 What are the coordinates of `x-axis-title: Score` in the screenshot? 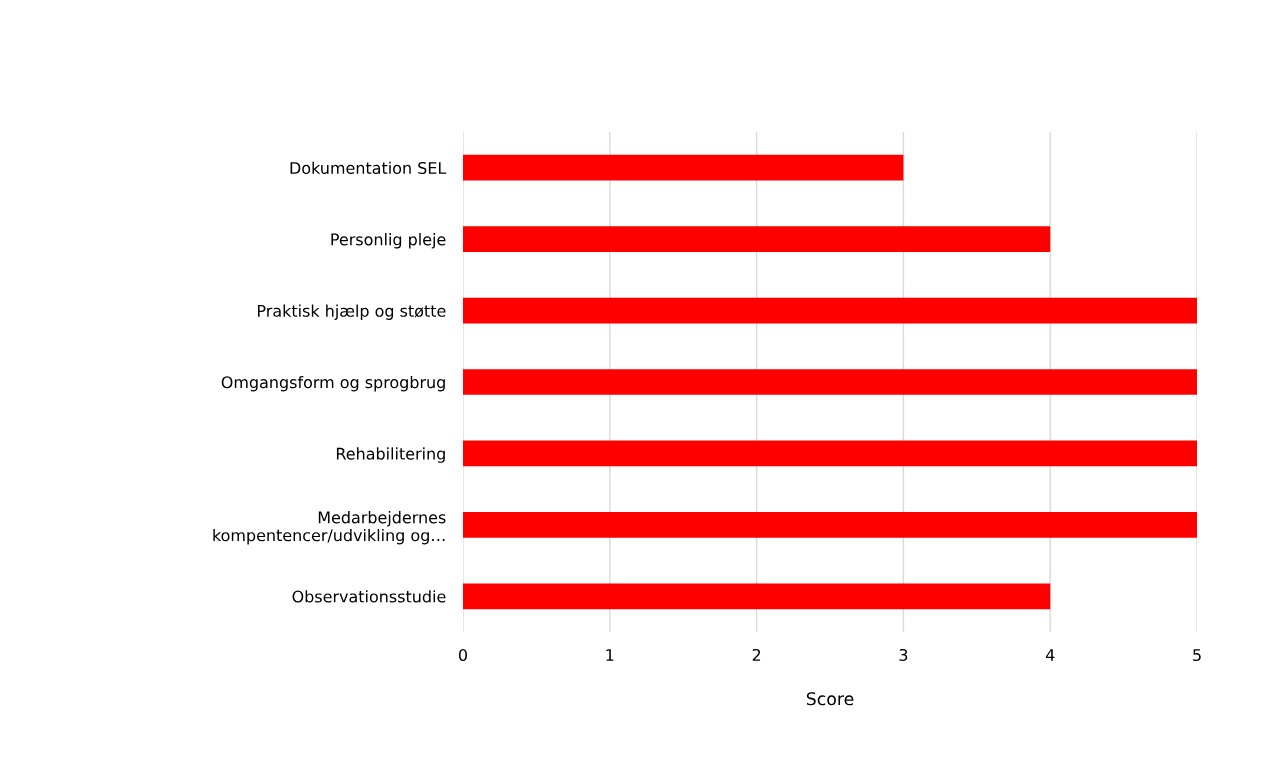 It's located at (830, 699).